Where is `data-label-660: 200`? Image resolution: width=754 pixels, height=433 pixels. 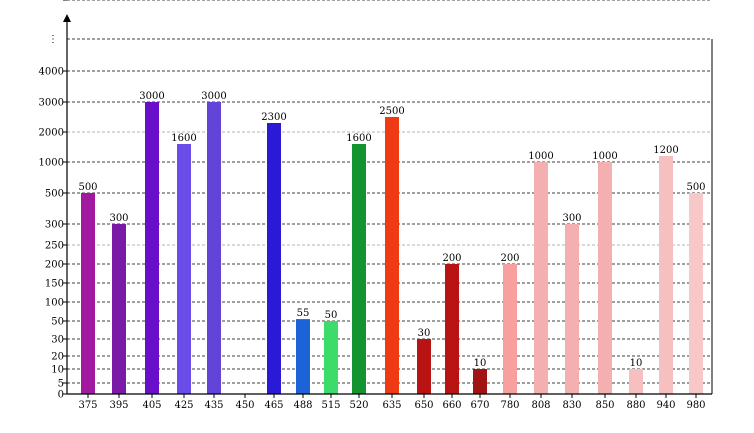 data-label-660: 200 is located at coordinates (451, 258).